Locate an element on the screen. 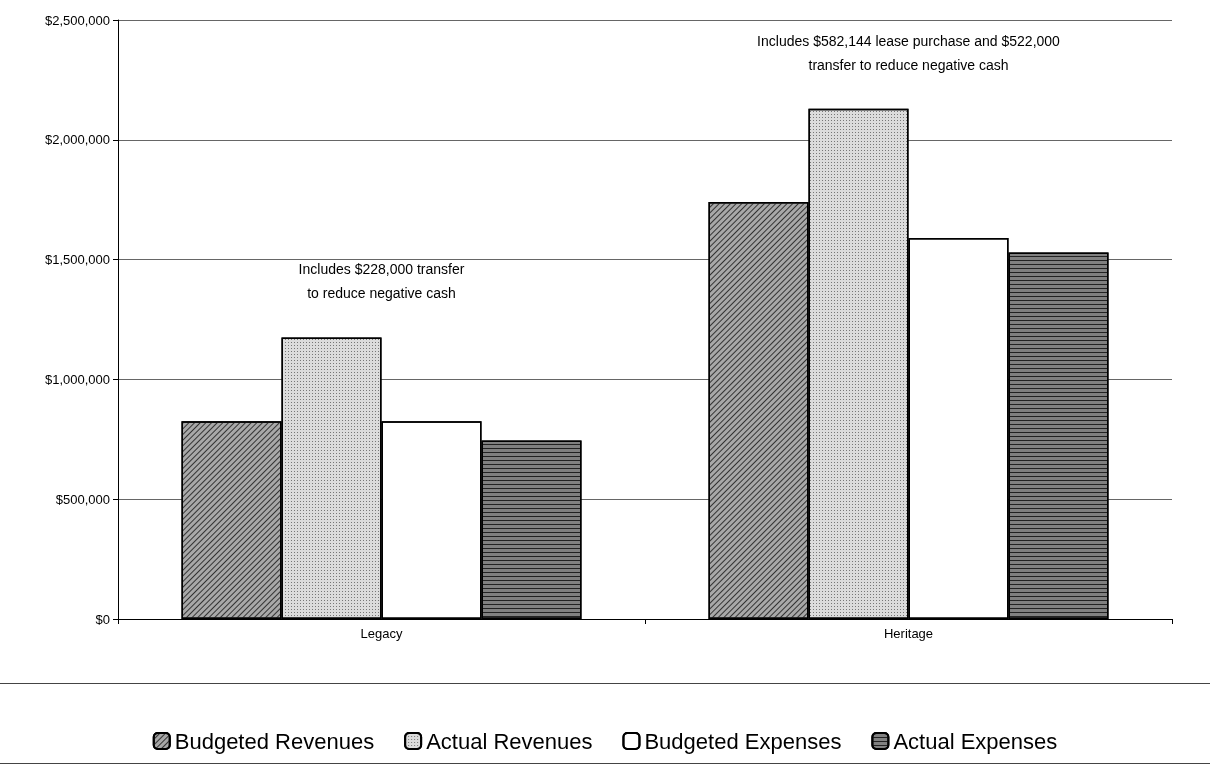 The width and height of the screenshot is (1210, 771). y-tick-label: $2,500,000 is located at coordinates (77, 20).